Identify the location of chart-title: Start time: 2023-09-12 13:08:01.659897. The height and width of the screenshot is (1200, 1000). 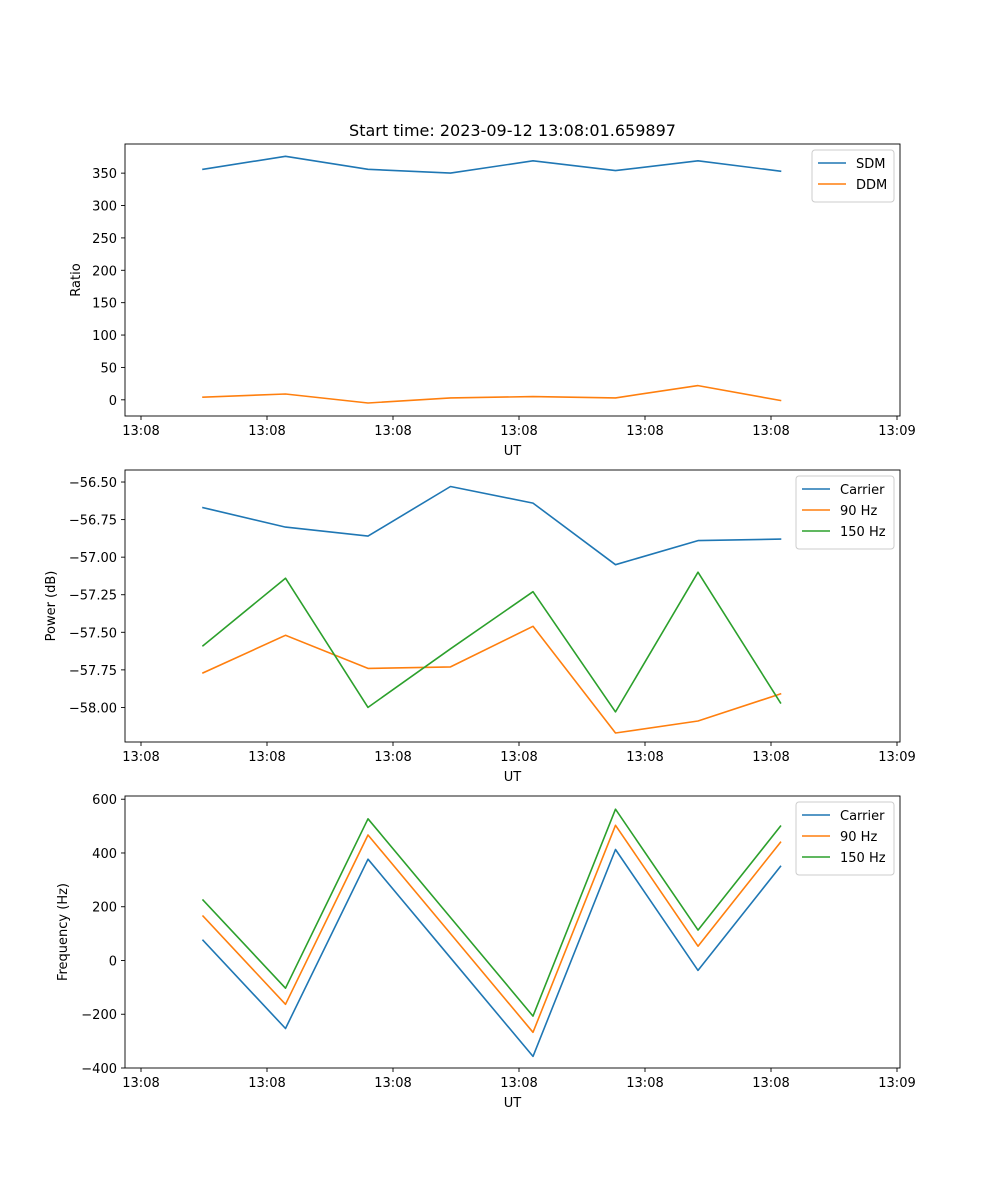
(512, 130).